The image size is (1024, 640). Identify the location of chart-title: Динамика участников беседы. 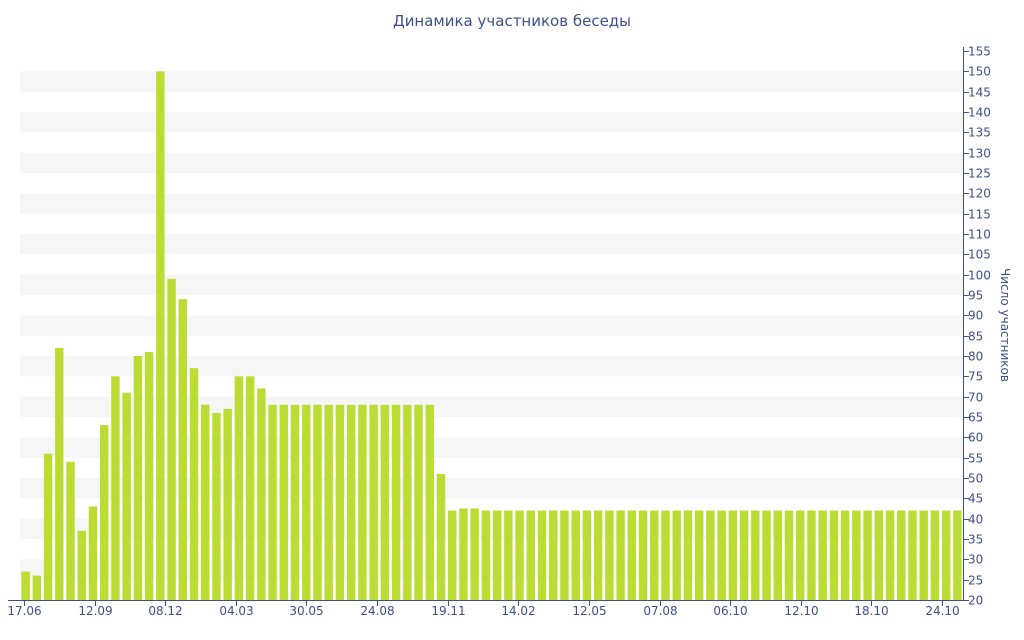
(512, 21).